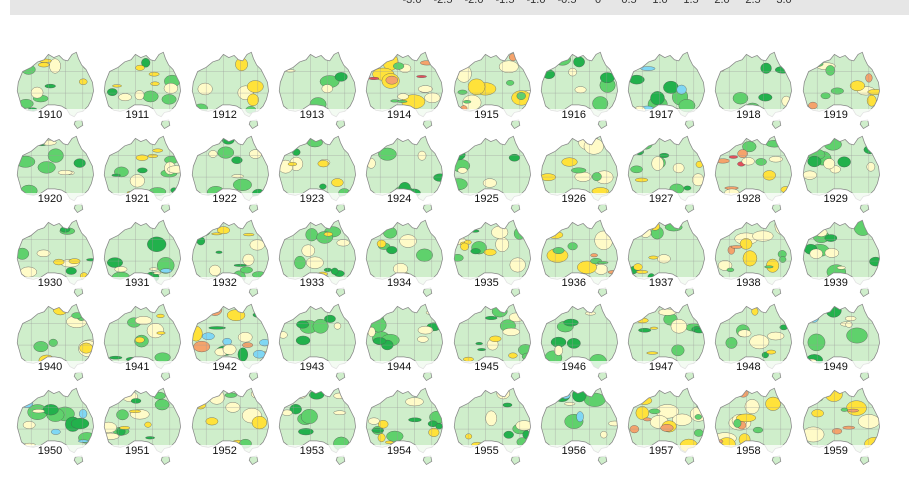 The width and height of the screenshot is (919, 482). I want to click on map-panel: 1926, so click(580, 176).